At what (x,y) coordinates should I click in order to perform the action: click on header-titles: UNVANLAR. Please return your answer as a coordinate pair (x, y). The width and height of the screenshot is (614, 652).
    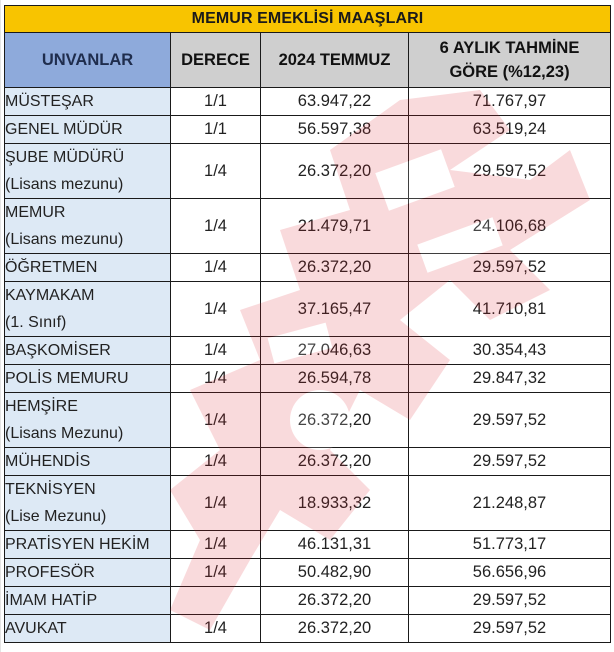
    Looking at the image, I should click on (87, 60).